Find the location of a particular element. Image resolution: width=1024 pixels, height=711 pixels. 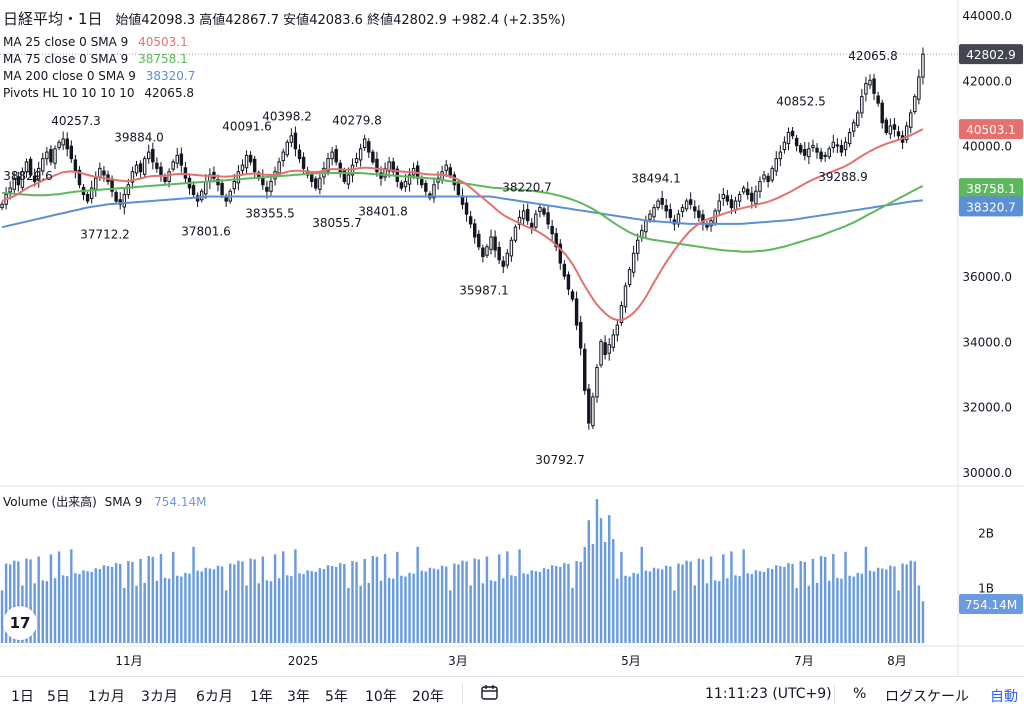

legend-pivots: Pivots HL 10 10 10 10 42065.8 is located at coordinates (99, 93).